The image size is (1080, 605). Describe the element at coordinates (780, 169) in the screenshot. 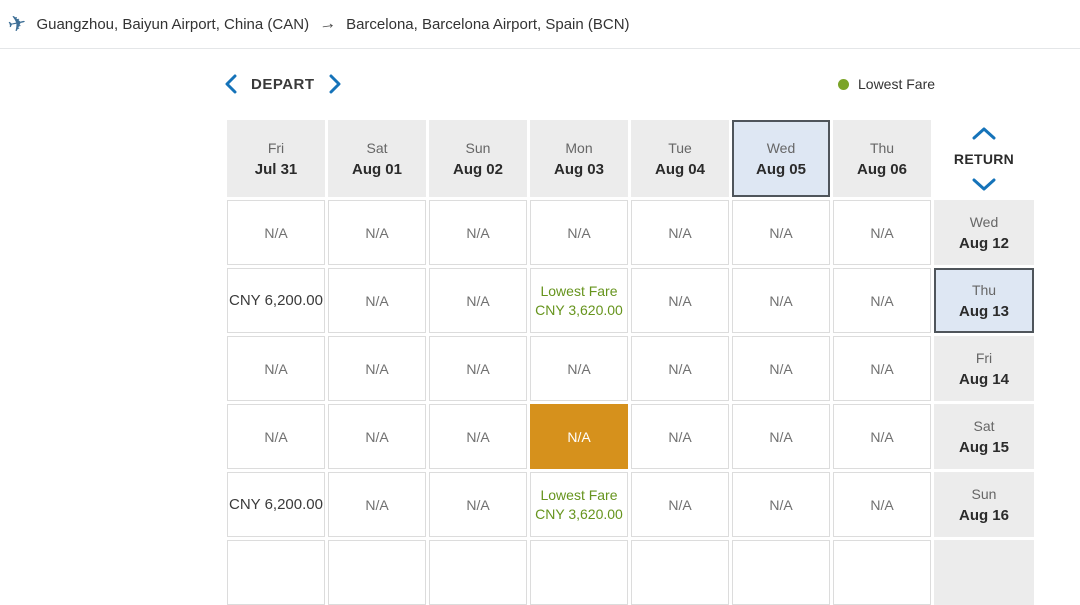

I see `day-date: Aug 05` at that location.